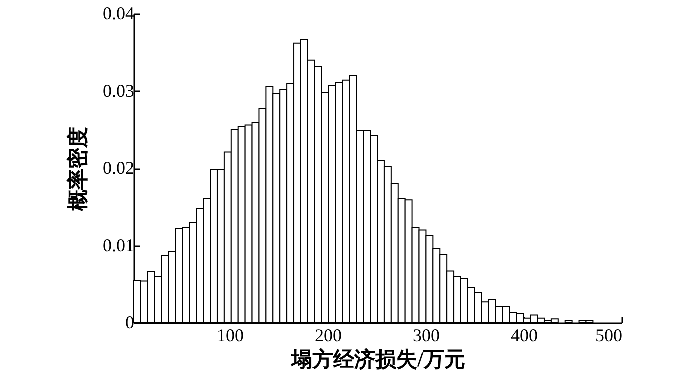  I want to click on x-axis-title: 塌方经济损失/万元, so click(378, 360).